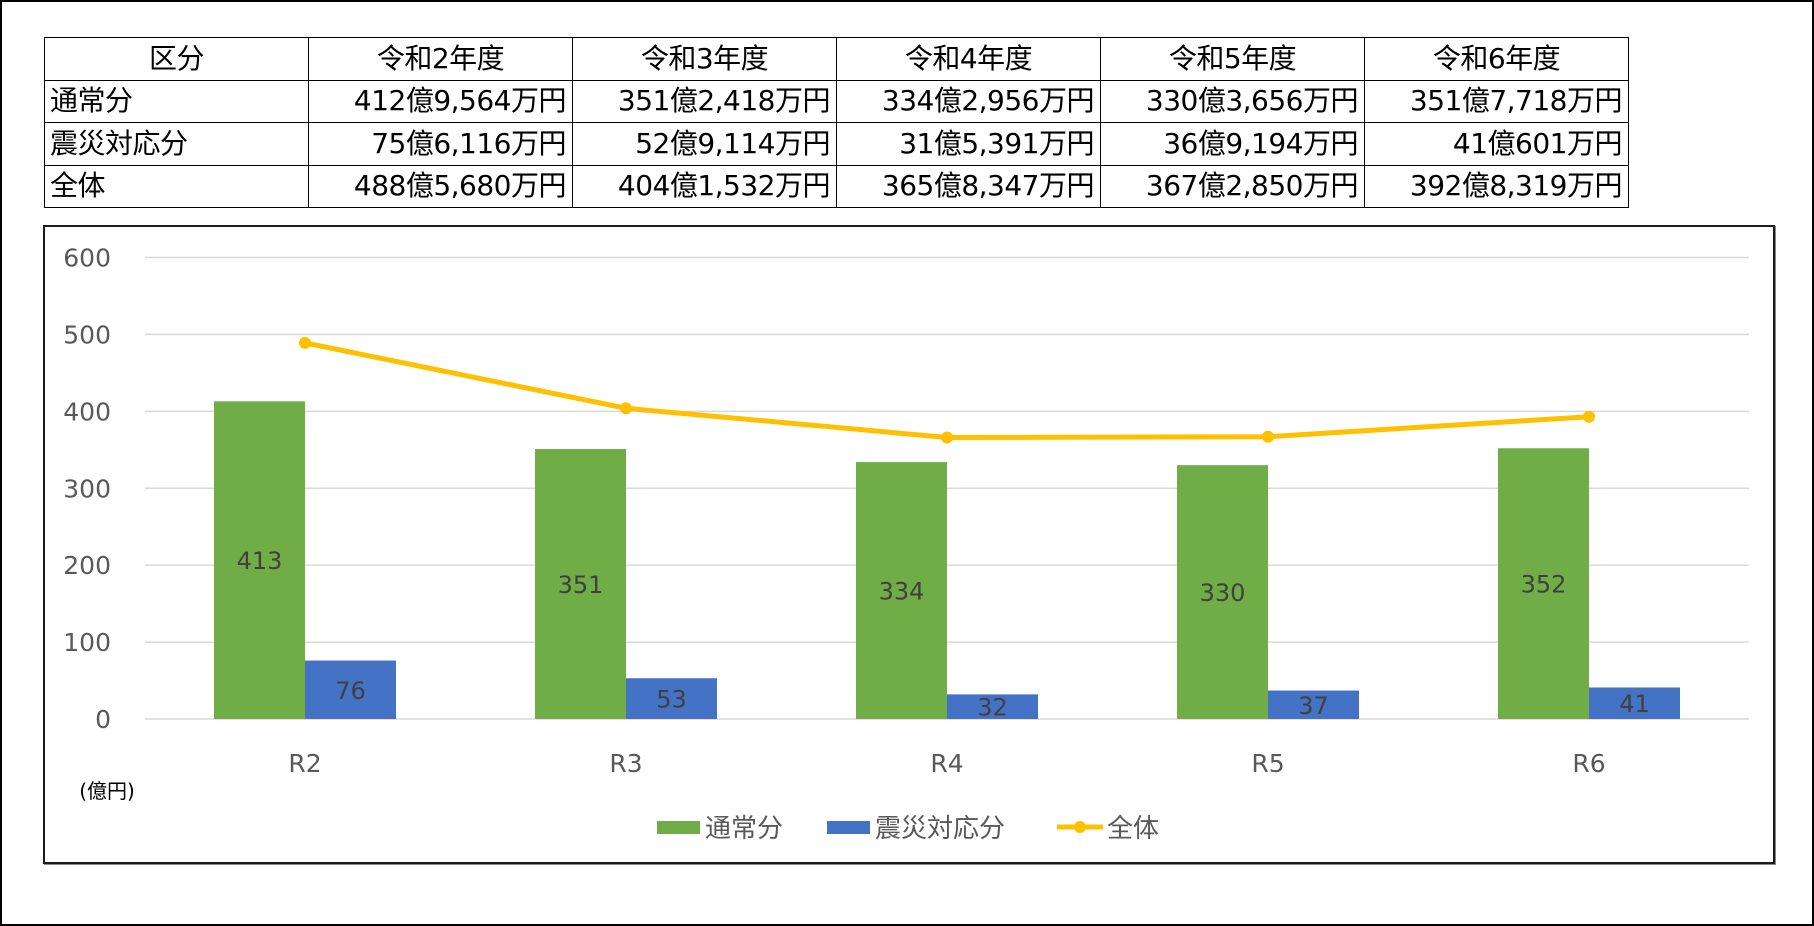 Image resolution: width=1814 pixels, height=926 pixels. Describe the element at coordinates (678, 827) in the screenshot. I see `legend-swatch-regular` at that location.